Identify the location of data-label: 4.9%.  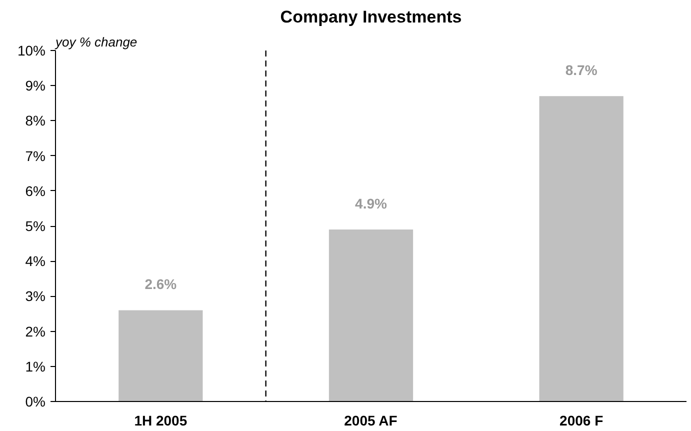
(371, 204).